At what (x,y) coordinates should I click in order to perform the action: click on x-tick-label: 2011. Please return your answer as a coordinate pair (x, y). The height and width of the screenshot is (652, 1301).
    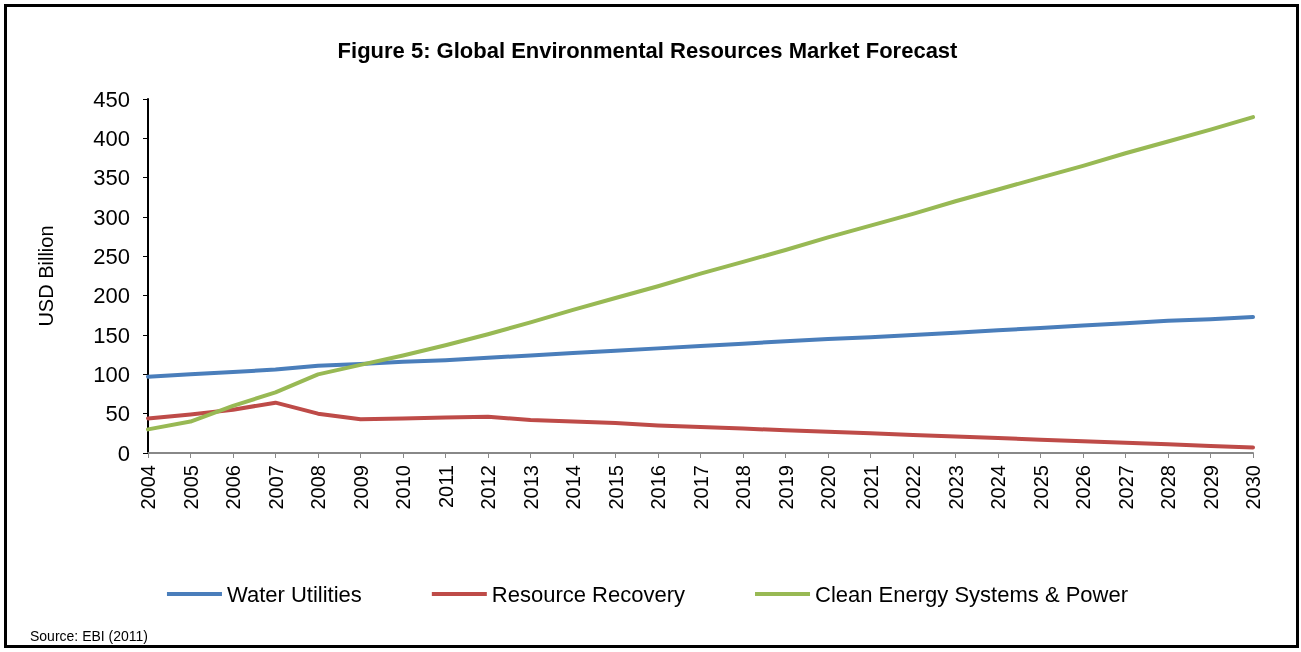
    Looking at the image, I should click on (445, 487).